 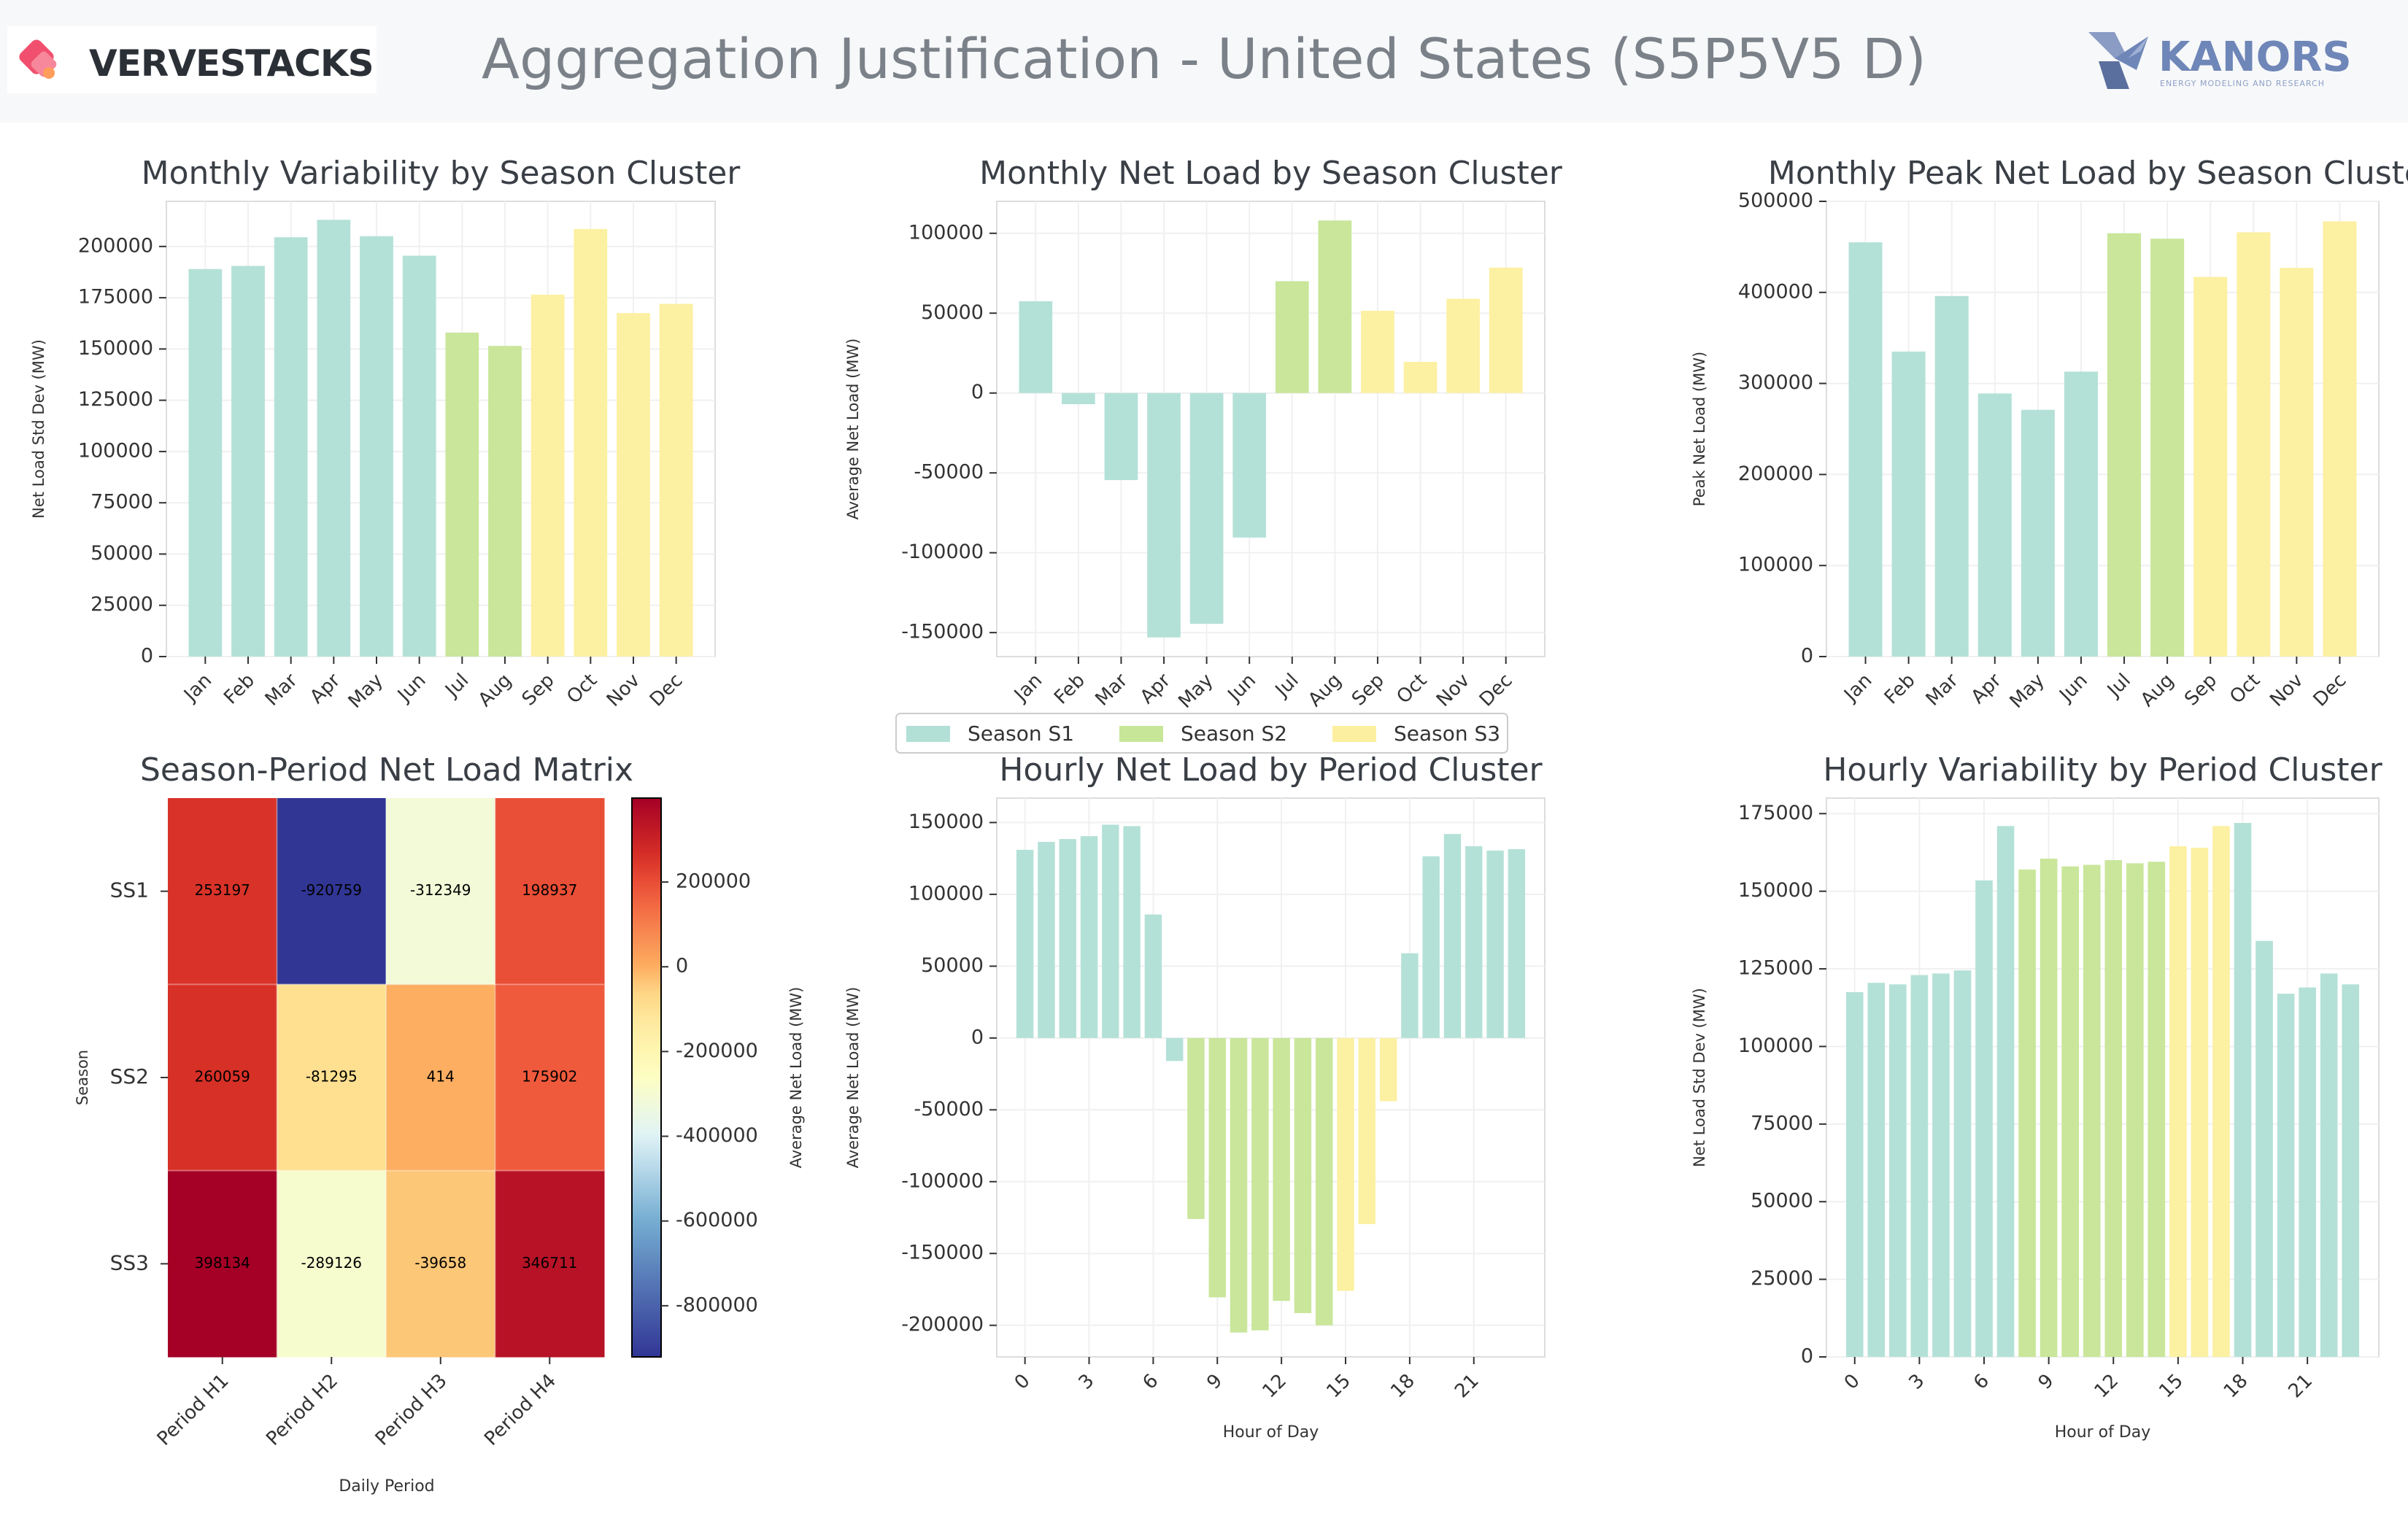 I want to click on heatmap-cell-label: 198937, so click(x=549, y=890).